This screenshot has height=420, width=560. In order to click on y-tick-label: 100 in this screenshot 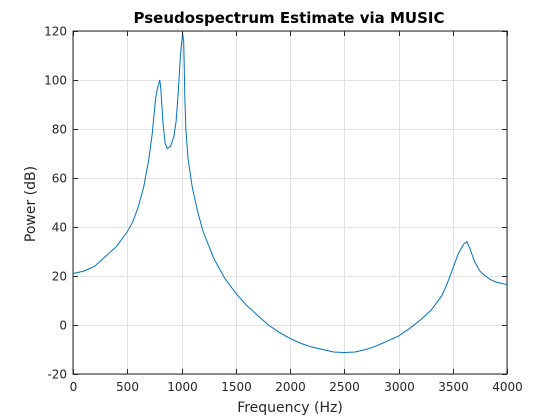, I will do `click(55, 81)`.